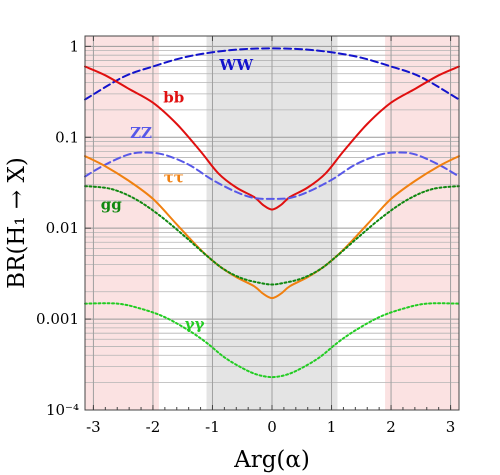 The height and width of the screenshot is (475, 500). Describe the element at coordinates (141, 133) in the screenshot. I see `series-label-2: ZZ` at that location.